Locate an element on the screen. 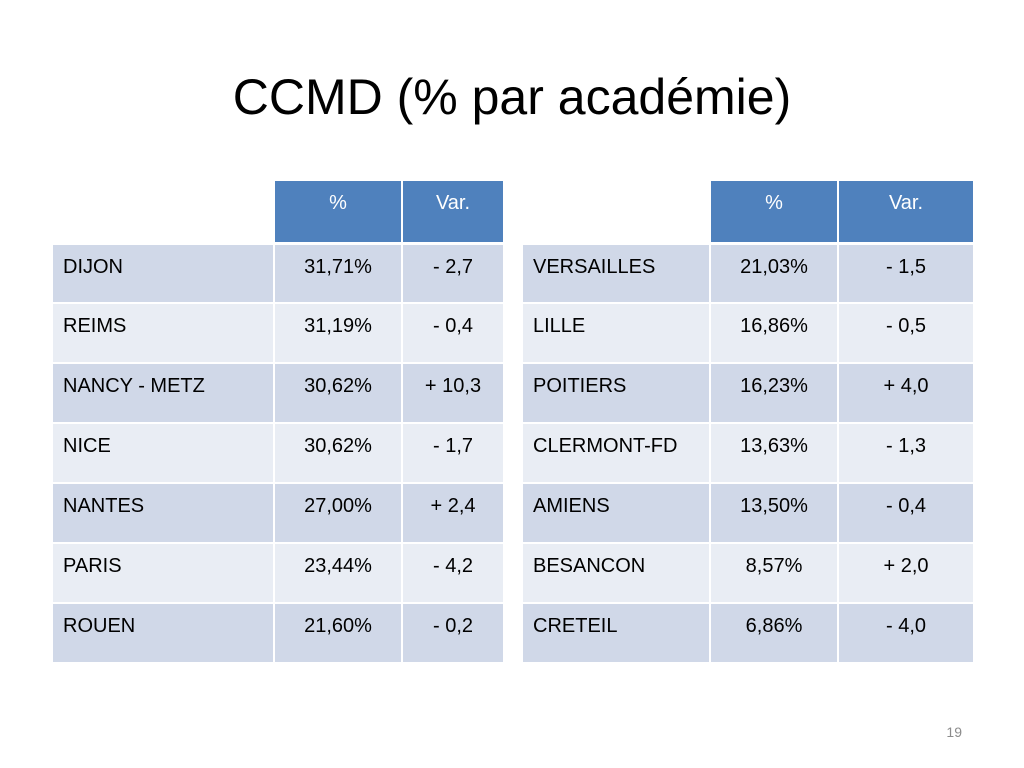 The width and height of the screenshot is (1024, 768). academy-name-cell: CRETEIL is located at coordinates (616, 633).